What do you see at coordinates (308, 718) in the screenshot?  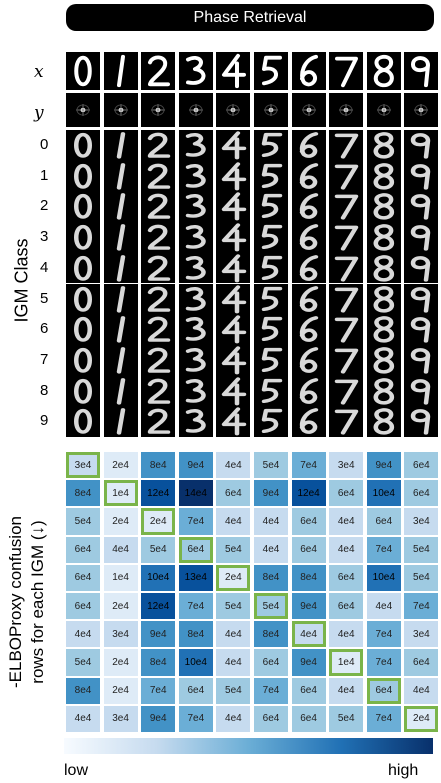 I see `heatmap-cell-9-6: 6e4` at bounding box center [308, 718].